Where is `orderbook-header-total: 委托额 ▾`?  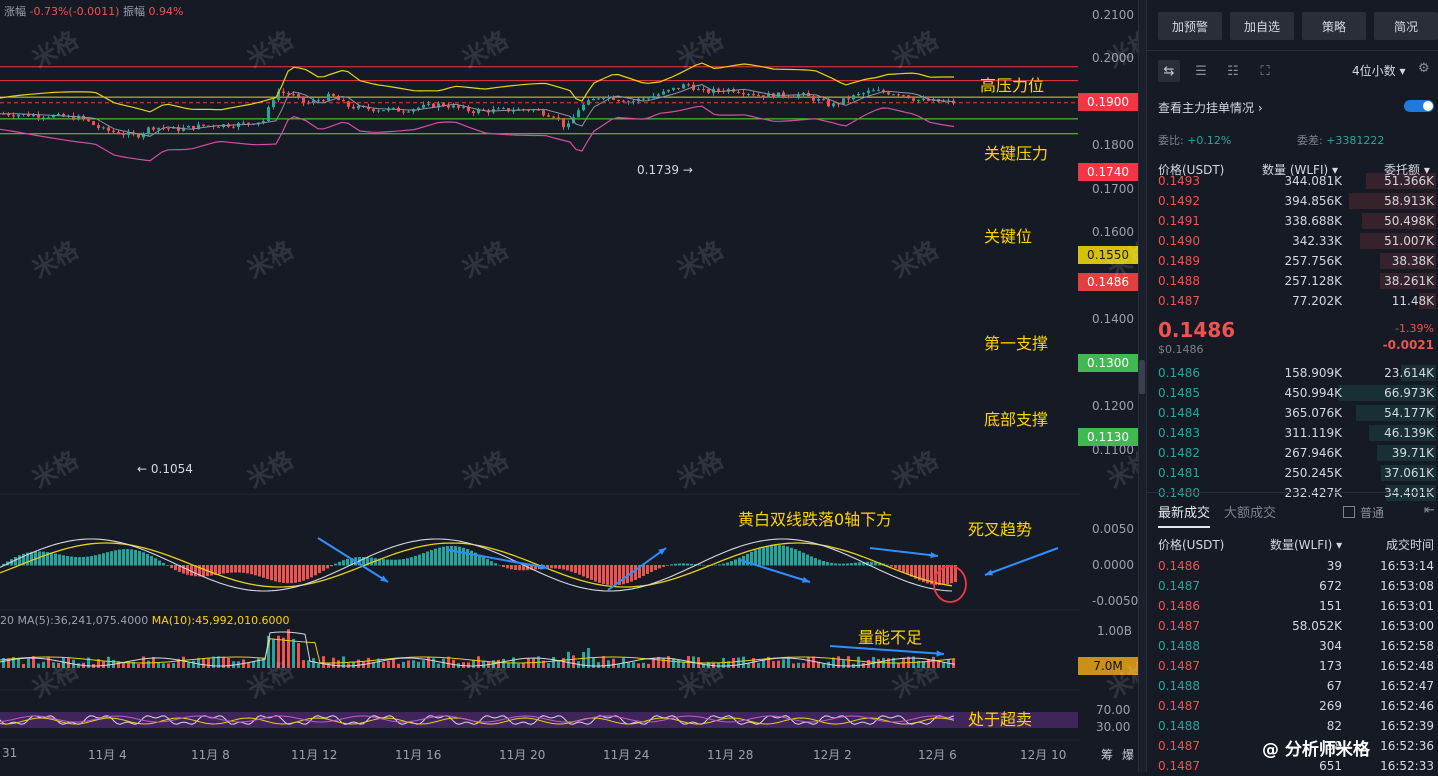
orderbook-header-total: 委托额 ▾ is located at coordinates (1407, 170).